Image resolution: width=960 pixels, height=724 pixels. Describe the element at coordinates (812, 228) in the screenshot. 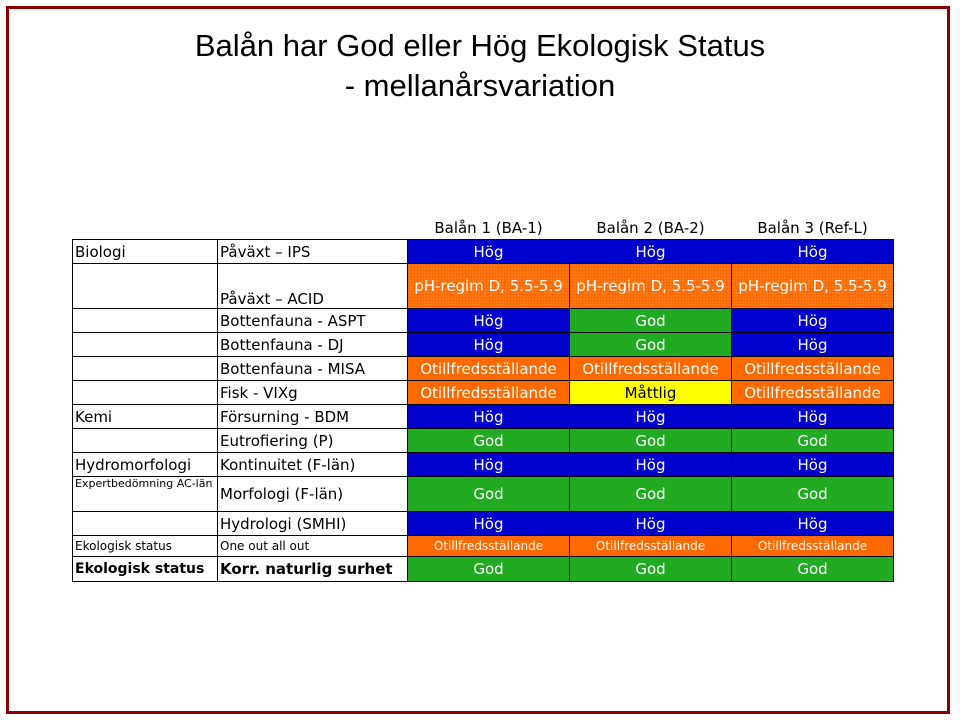

I see `column-header-ref: Balån 3 (Ref-L)` at that location.